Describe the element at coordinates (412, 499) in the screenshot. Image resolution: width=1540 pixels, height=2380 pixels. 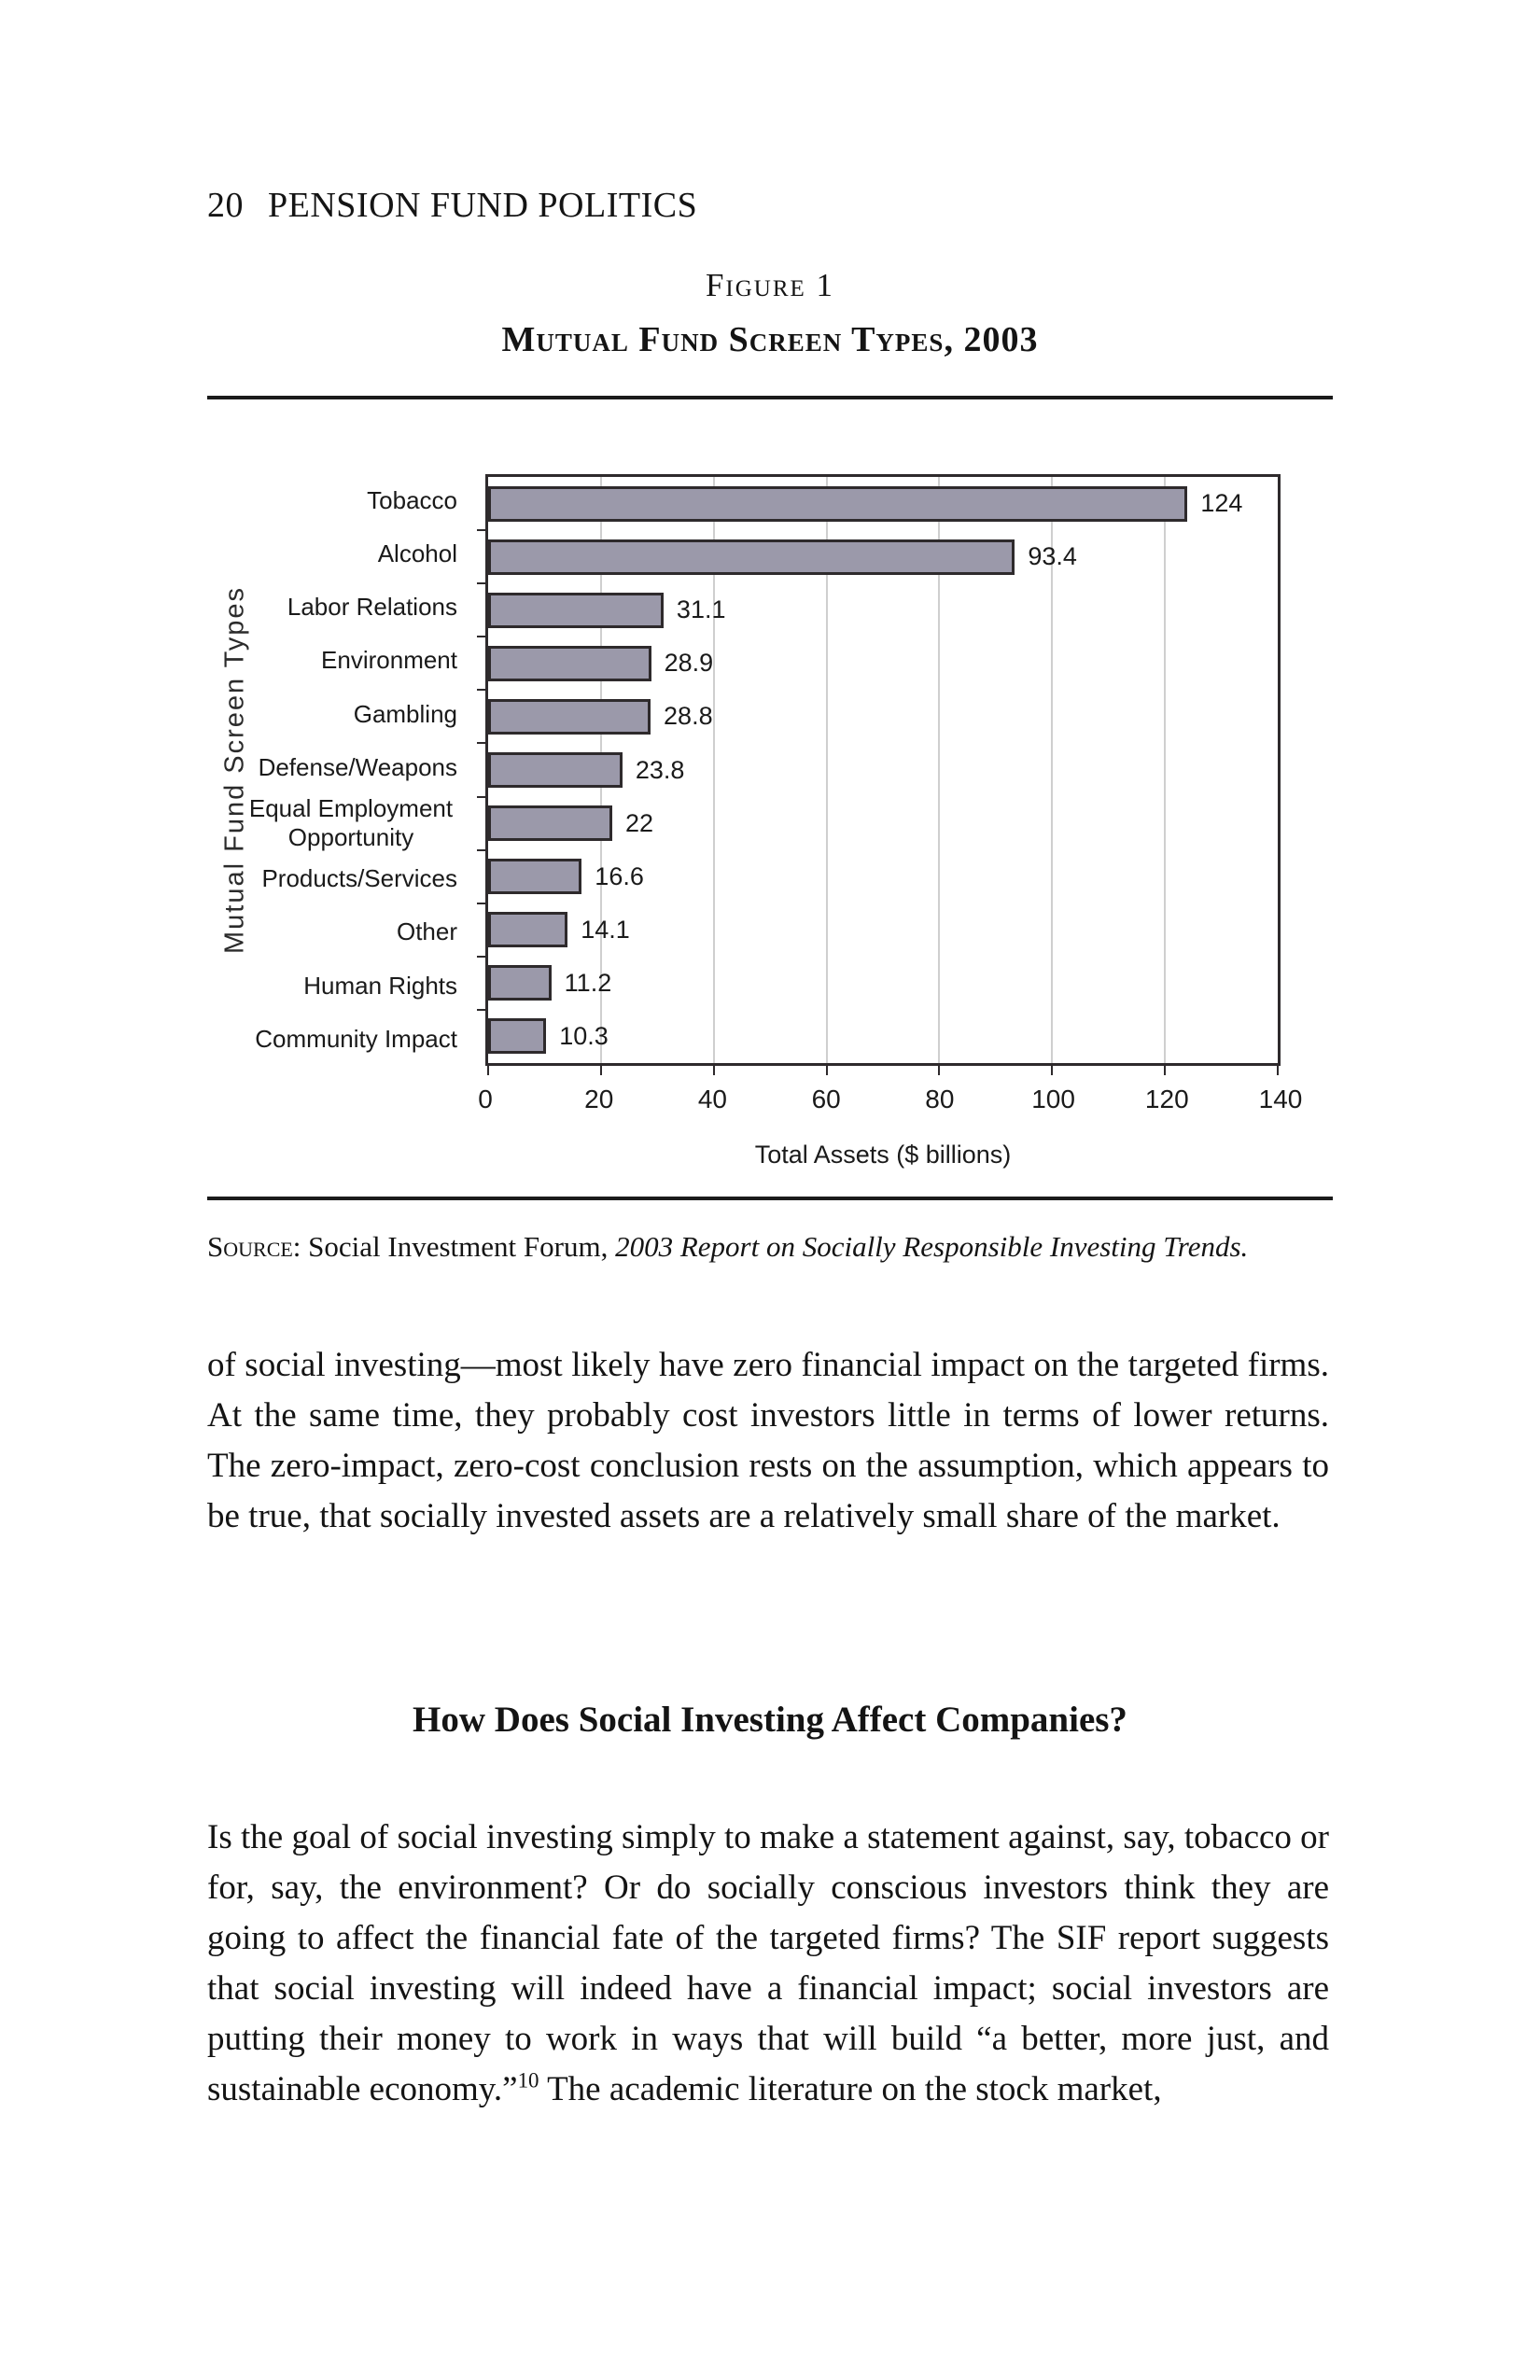
I see `category-label-text: Tobacco` at that location.